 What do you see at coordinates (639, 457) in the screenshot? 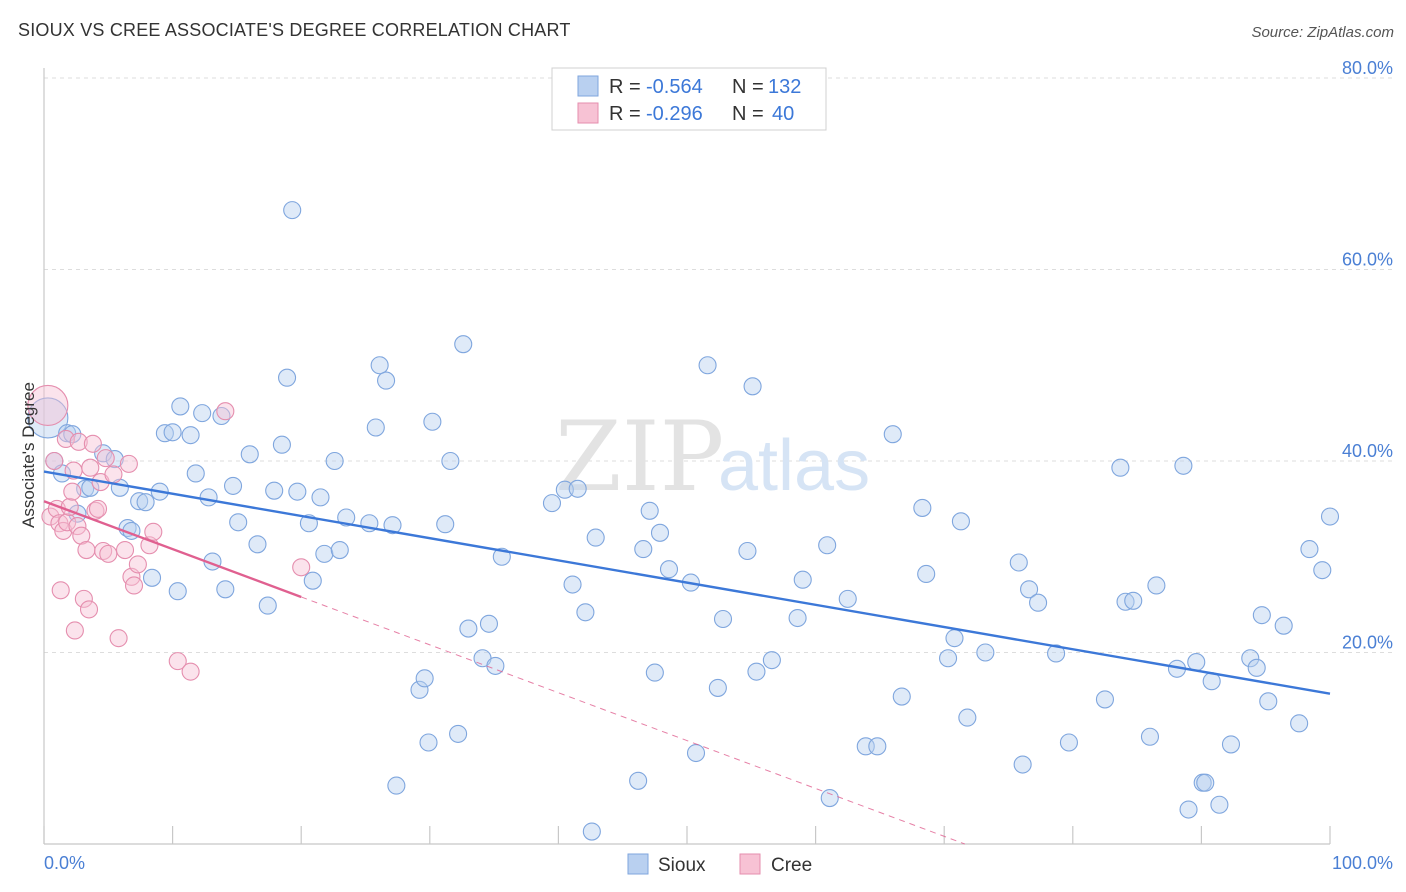
I see `watermark-zip: ZIP` at bounding box center [639, 457].